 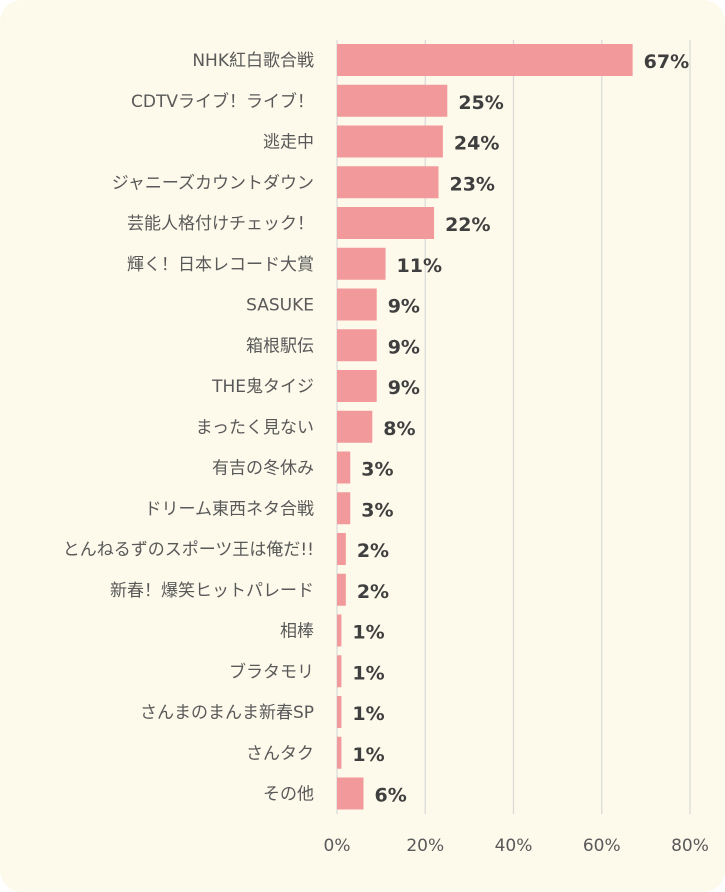 I want to click on category-label: 輝く！日本レコード大賞, so click(x=220, y=265).